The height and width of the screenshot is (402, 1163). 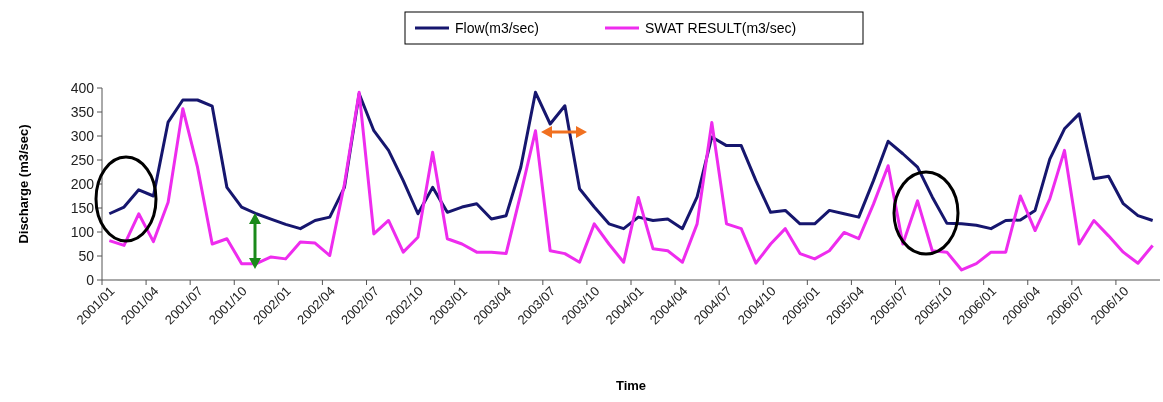 I want to click on legend-label: Flow(m3/sec), so click(x=497, y=27).